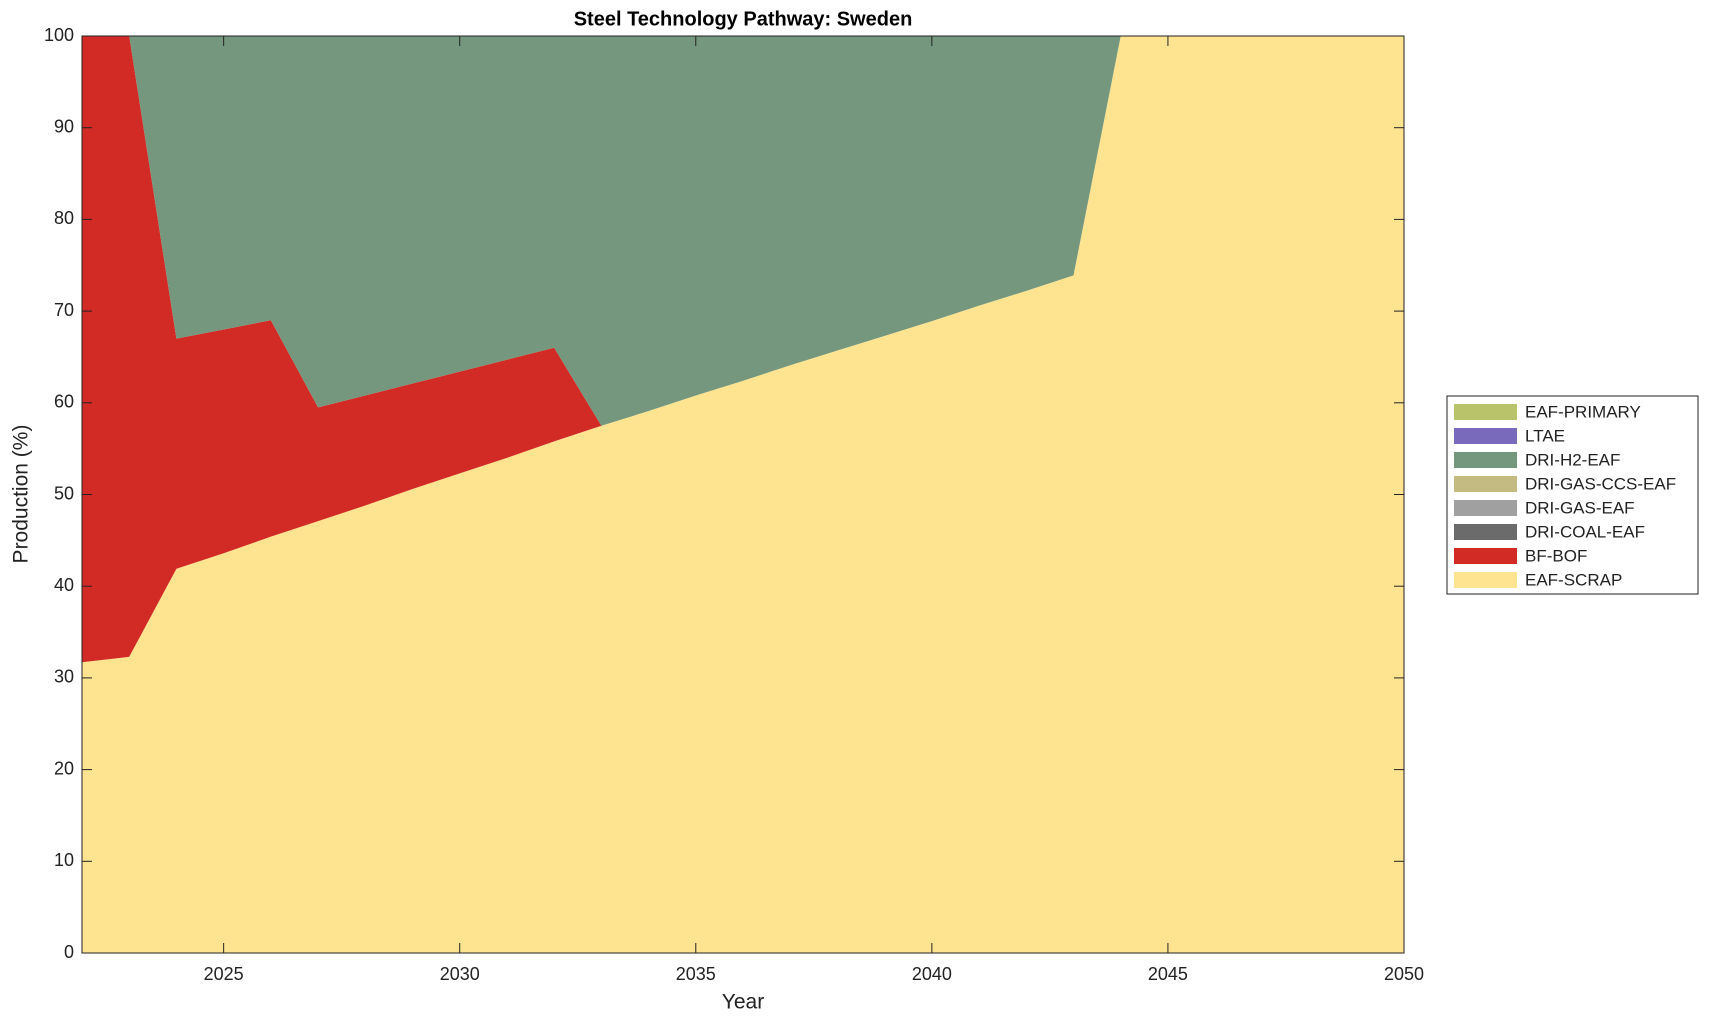 The image size is (1709, 1021). I want to click on legend-label: DRI-GAS-EAF, so click(1580, 507).